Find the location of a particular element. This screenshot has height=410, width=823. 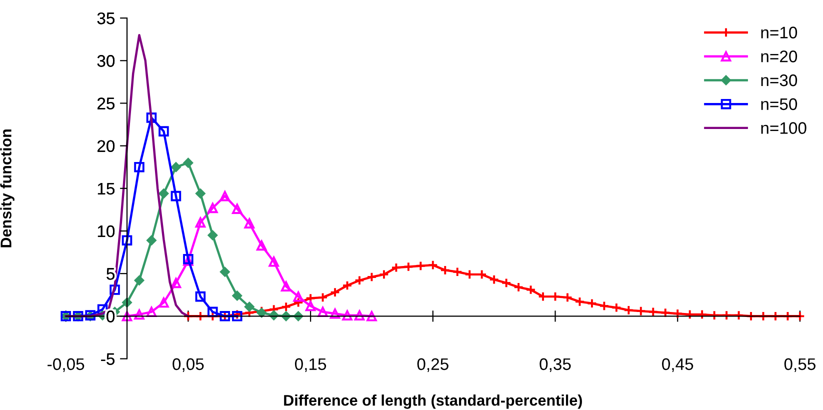

y-tick-label: 35 is located at coordinates (106, 18).